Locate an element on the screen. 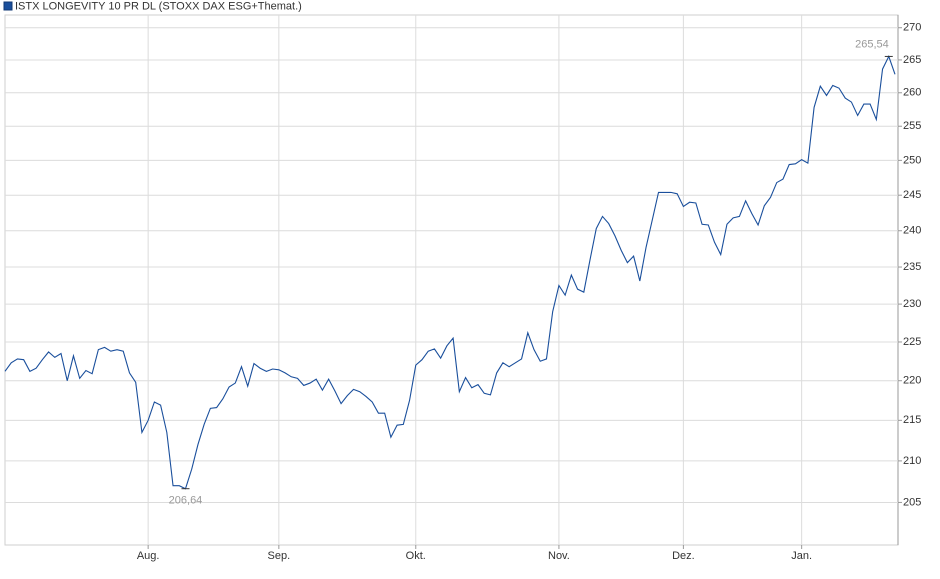 Image resolution: width=940 pixels, height=579 pixels. x-tick-label: Sep. is located at coordinates (279, 556).